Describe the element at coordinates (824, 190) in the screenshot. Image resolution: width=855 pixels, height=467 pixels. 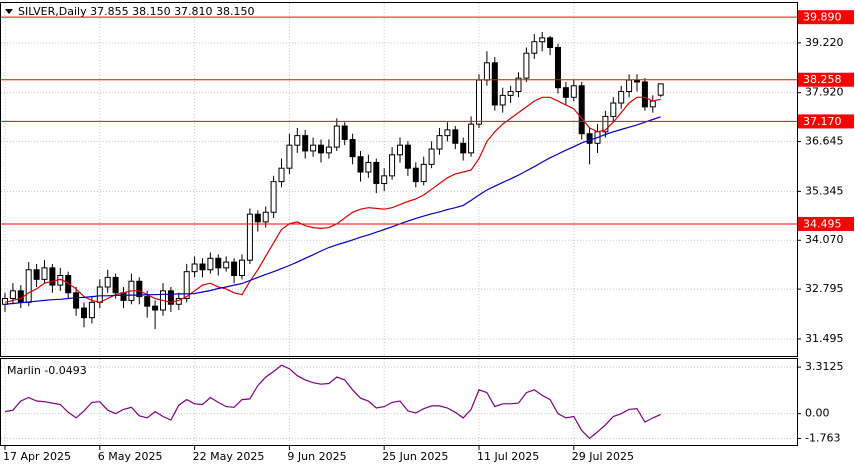
I see `y-tick-label: 35.345` at that location.